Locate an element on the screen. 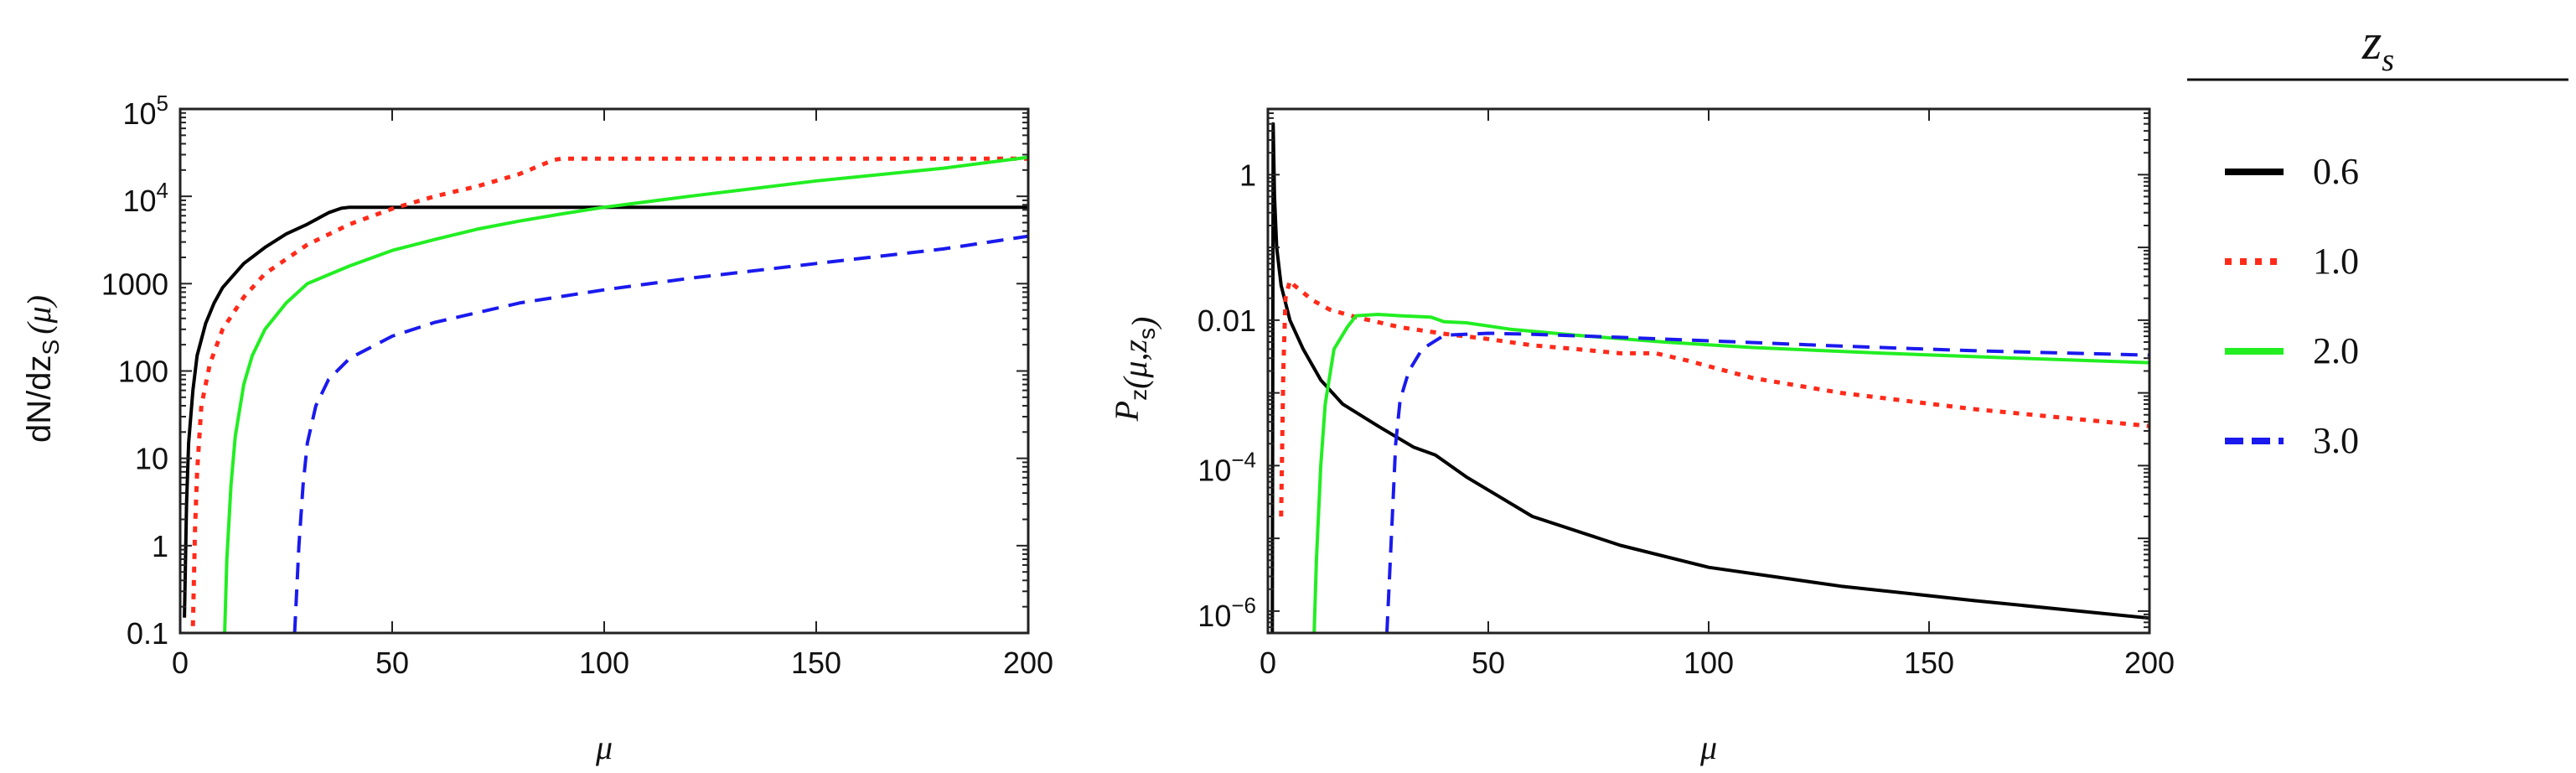 The width and height of the screenshot is (2576, 773). right-y-axis-title-part: (μ,z is located at coordinates (1135, 364).